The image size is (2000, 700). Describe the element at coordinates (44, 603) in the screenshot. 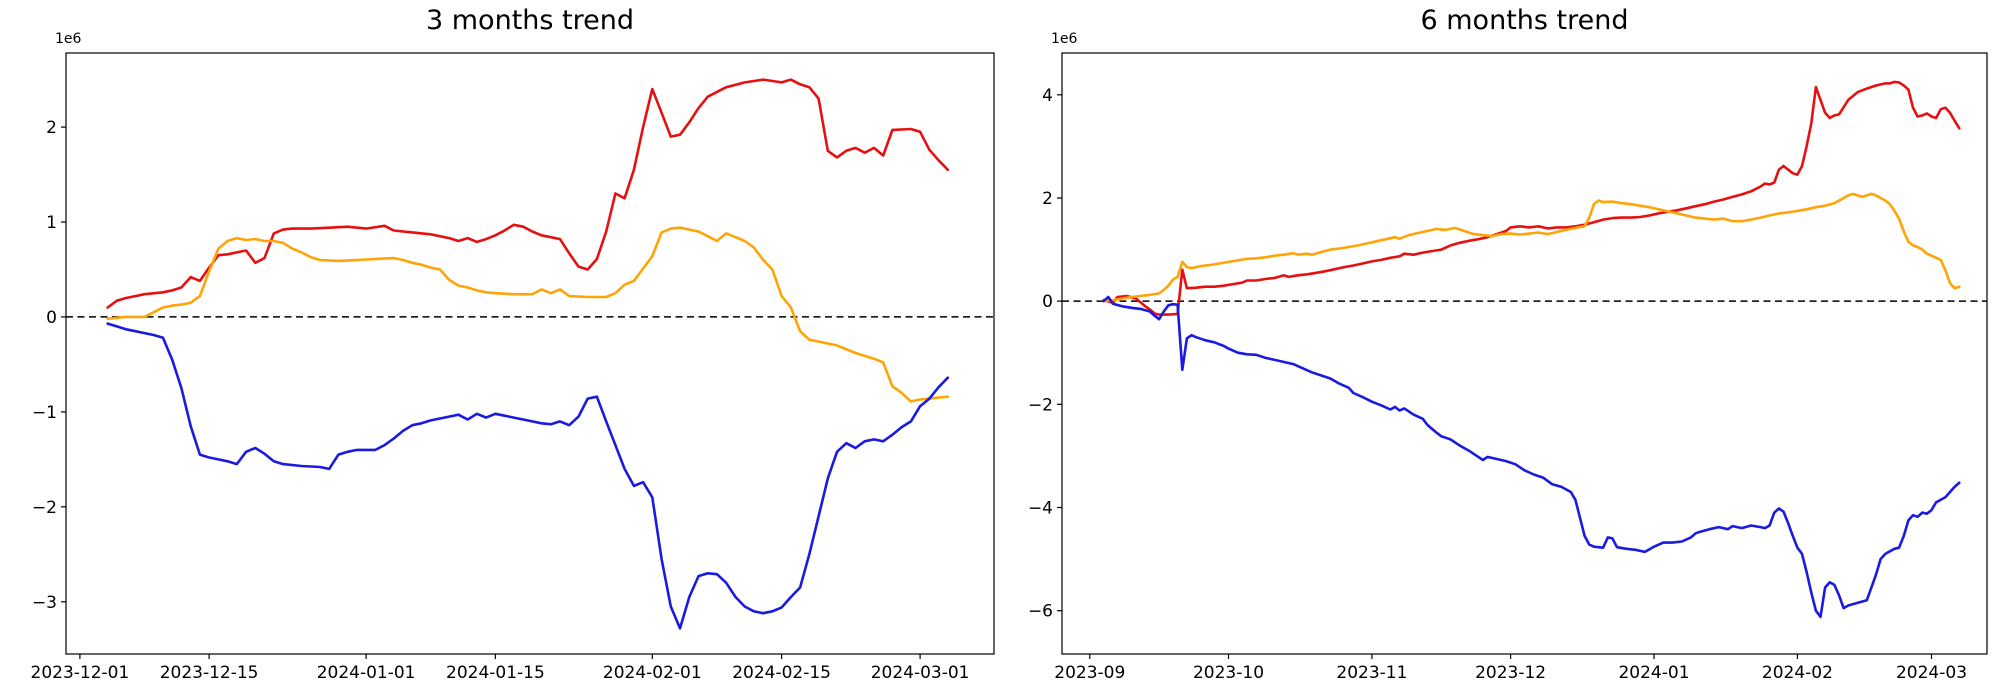

I see `y-tick-label: −3` at that location.